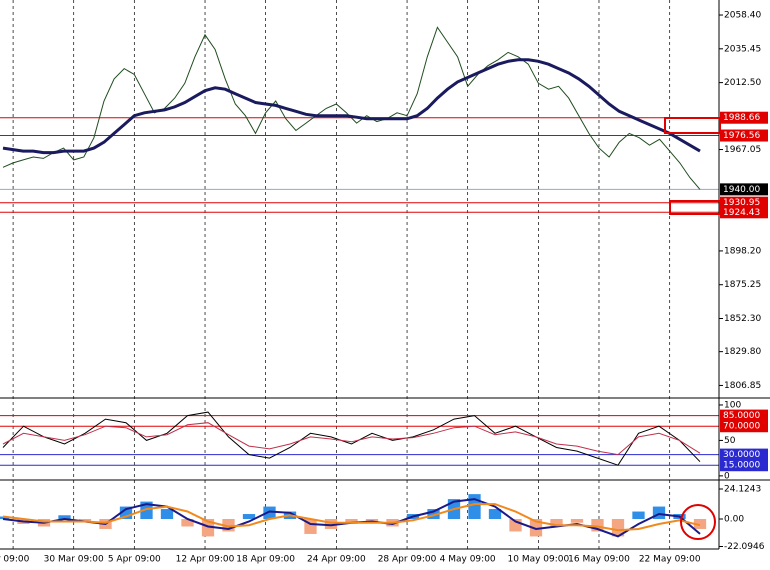  Describe the element at coordinates (742, 386) in the screenshot. I see `y-tick-label: 1806.85` at that location.